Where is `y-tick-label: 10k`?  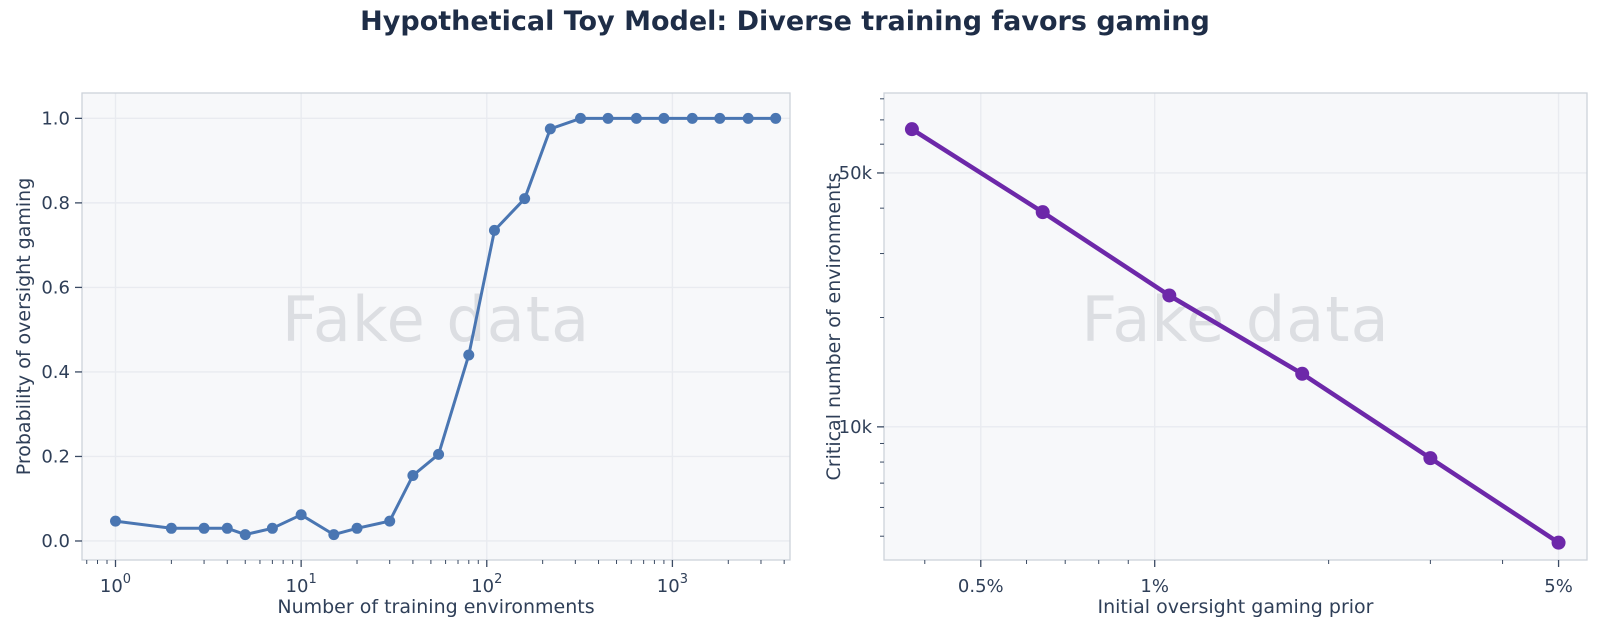 y-tick-label: 10k is located at coordinates (856, 427).